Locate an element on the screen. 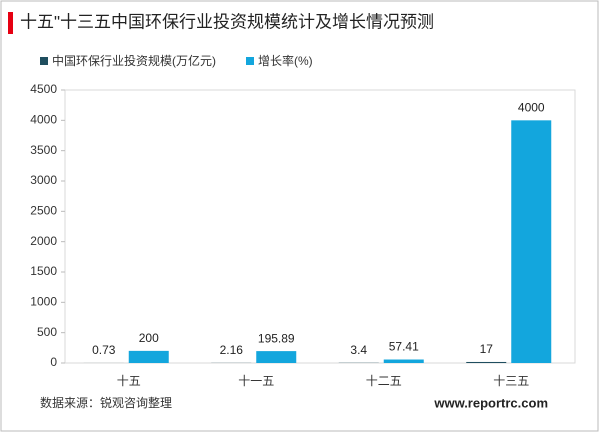 This screenshot has height=433, width=600. y-tick-label: 500 is located at coordinates (47, 332).